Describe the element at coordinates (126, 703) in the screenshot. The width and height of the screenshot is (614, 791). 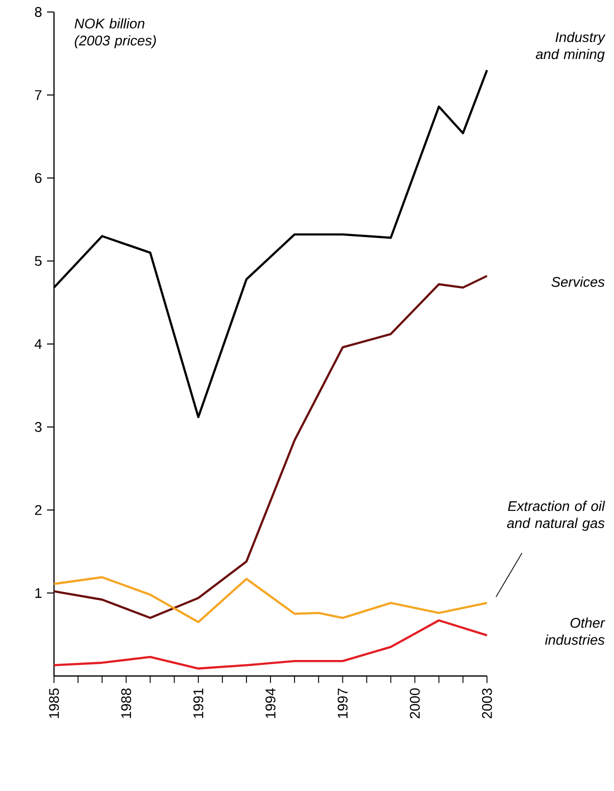
I see `x-tick-label: 1988` at that location.